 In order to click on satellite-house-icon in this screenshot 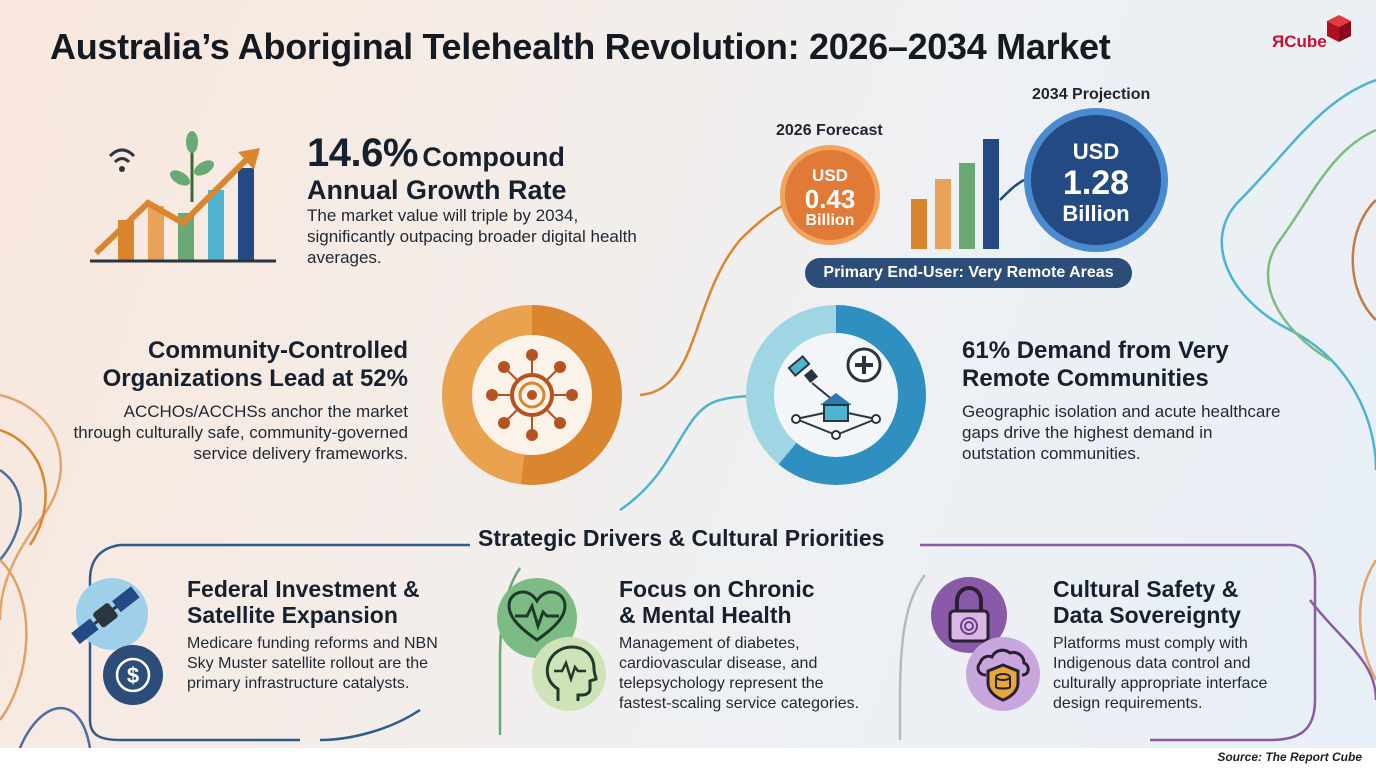, I will do `click(834, 393)`.